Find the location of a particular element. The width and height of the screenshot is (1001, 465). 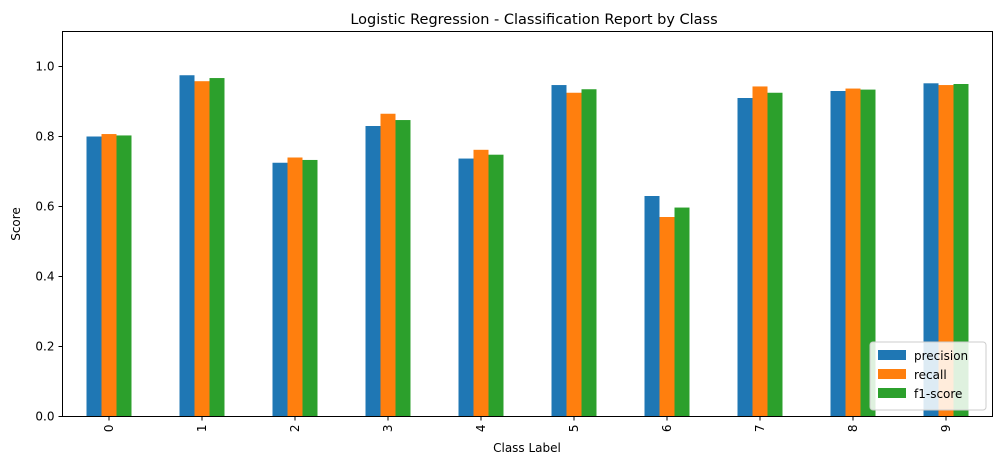

y-axis: 0.0 0.2 0.4 0.6 0.8 1.0 is located at coordinates (49, 242).